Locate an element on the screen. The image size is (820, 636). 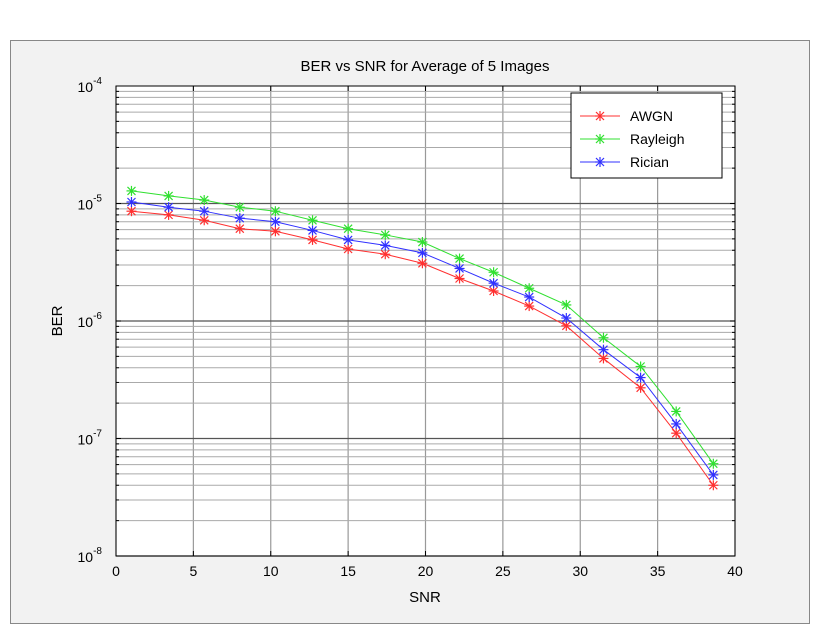
y-tick-exponent: -6 is located at coordinates (97, 316).